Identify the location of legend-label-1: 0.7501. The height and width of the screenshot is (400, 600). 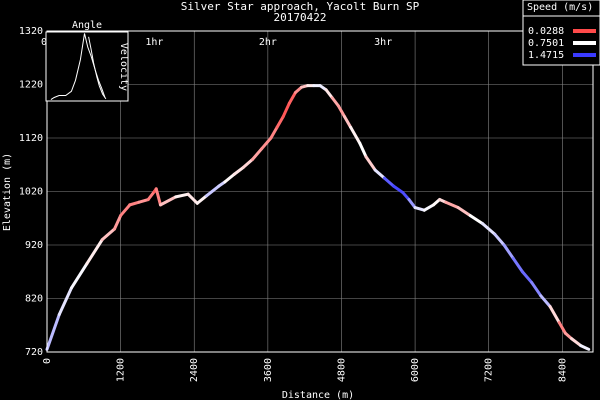
(546, 43).